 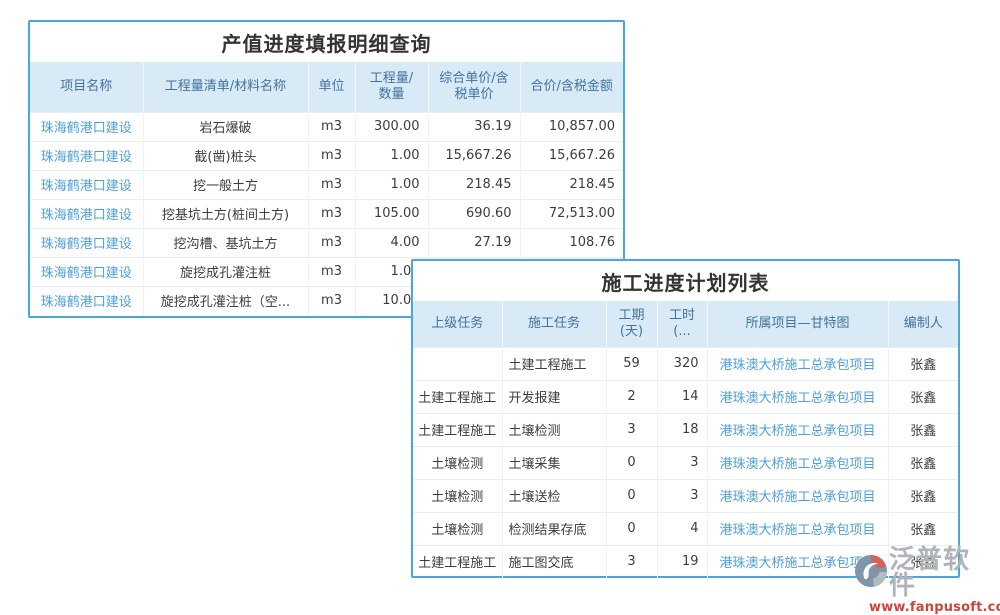 I want to click on item-name-cell: 截(凿)桩头, so click(x=225, y=155).